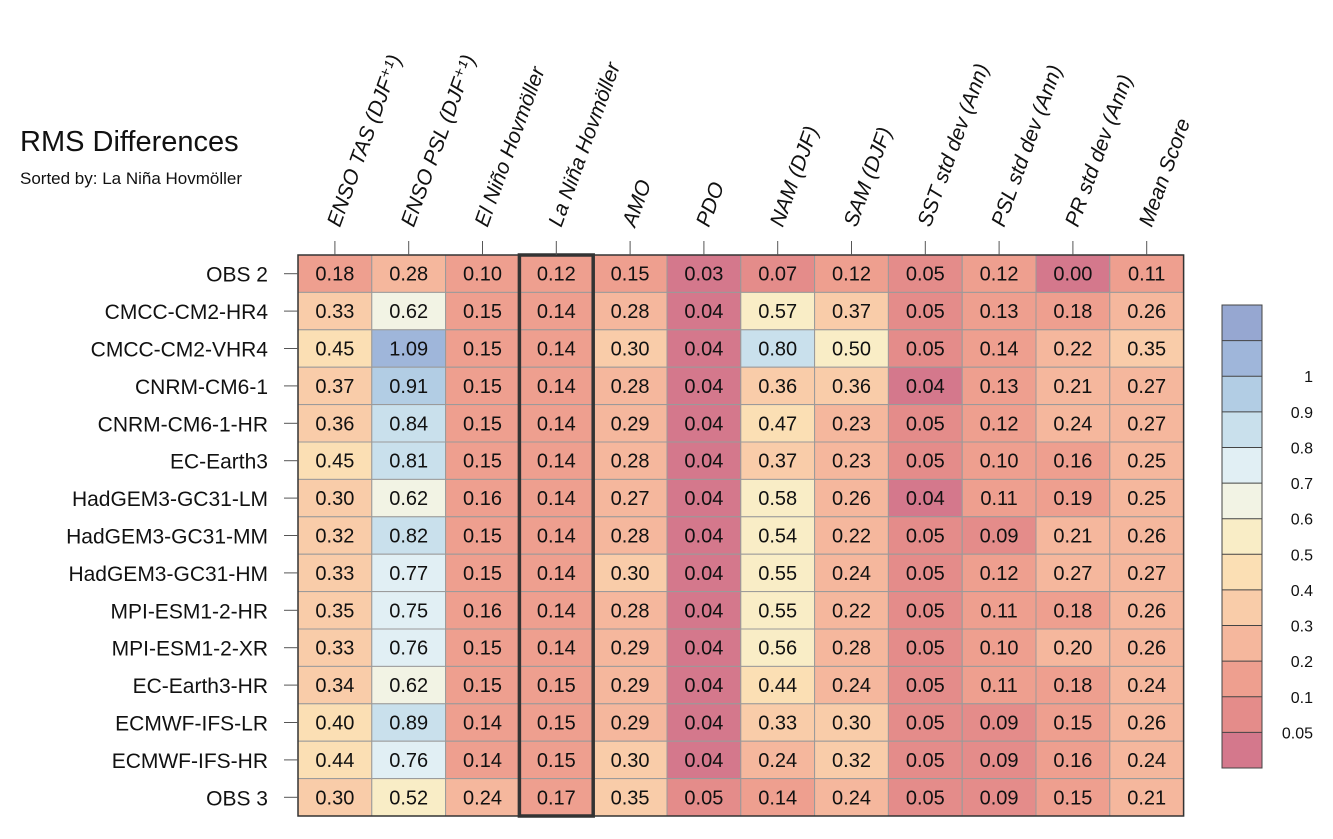 Image resolution: width=1333 pixels, height=839 pixels. Describe the element at coordinates (1099, 151) in the screenshot. I see `column-label: PR std dev (Ann)` at that location.